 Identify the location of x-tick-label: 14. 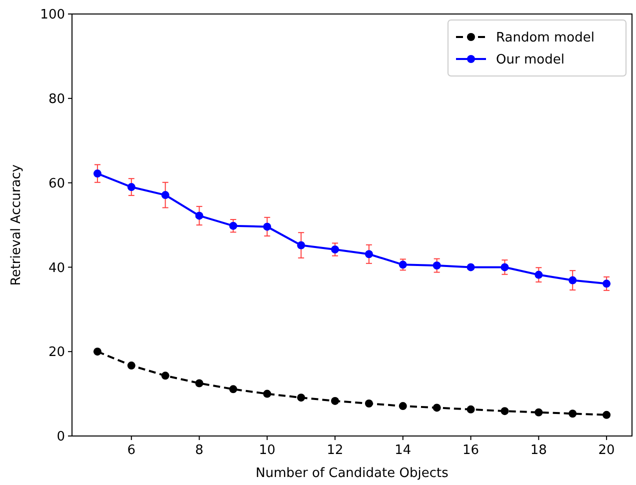
(403, 450).